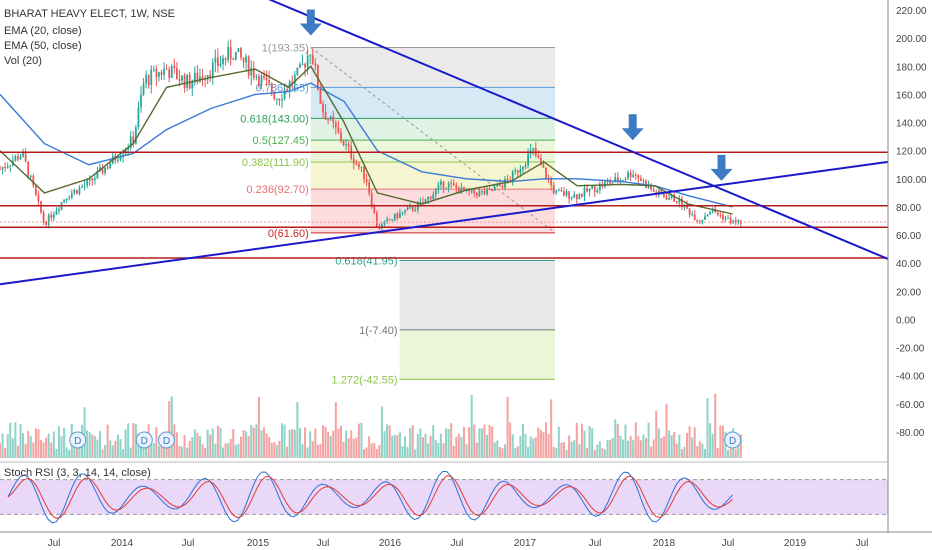  Describe the element at coordinates (911, 152) in the screenshot. I see `price-tick-label: 120.00` at that location.